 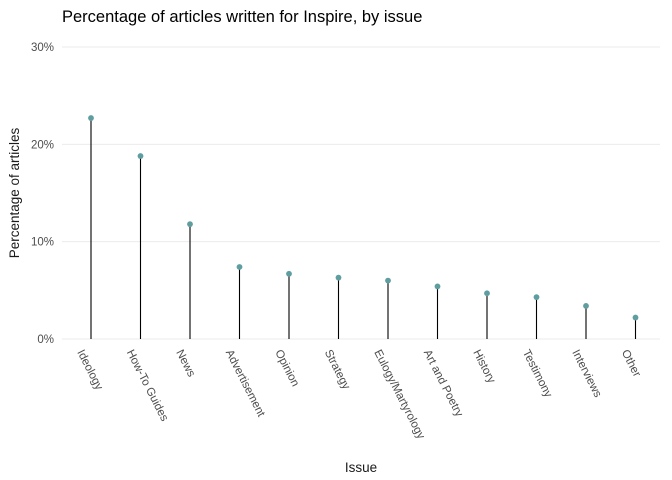 I want to click on x-tick-label: History, so click(x=483, y=367).